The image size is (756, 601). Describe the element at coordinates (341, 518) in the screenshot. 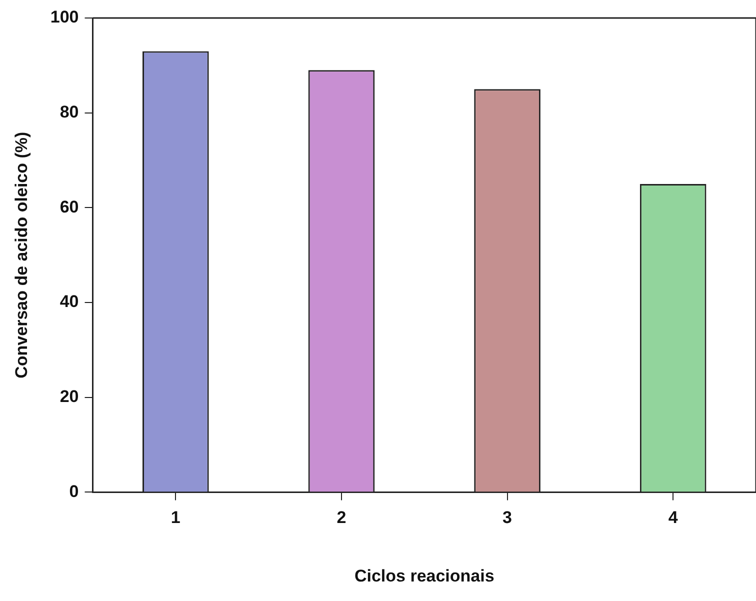

I see `x-tick-label: 2` at that location.